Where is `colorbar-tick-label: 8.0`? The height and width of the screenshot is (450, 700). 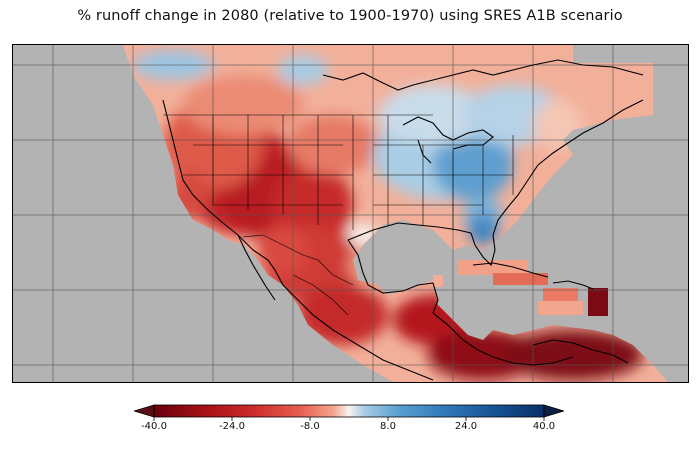 colorbar-tick-label: 8.0 is located at coordinates (388, 426).